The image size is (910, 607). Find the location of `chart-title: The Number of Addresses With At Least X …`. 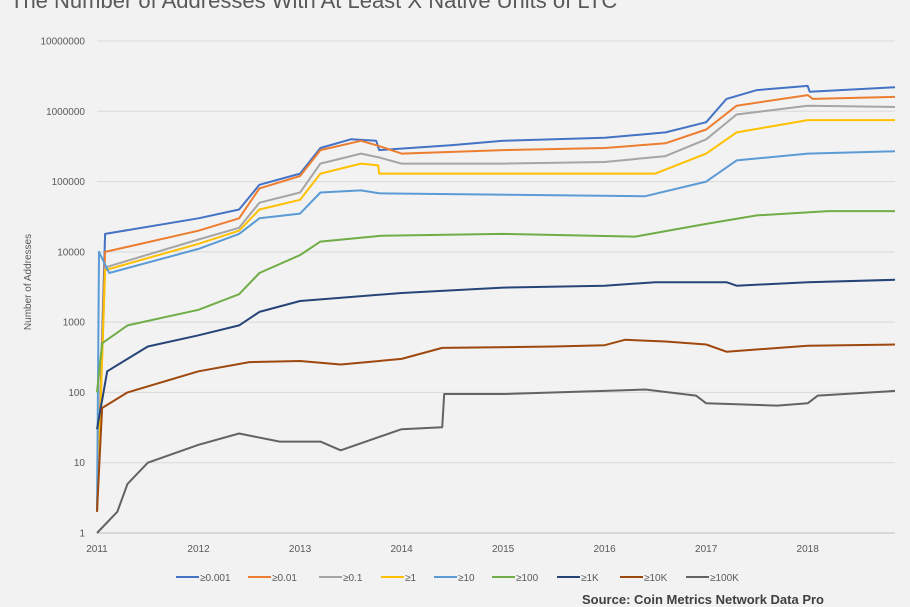

chart-title: The Number of Addresses With At Least X … is located at coordinates (314, 6).